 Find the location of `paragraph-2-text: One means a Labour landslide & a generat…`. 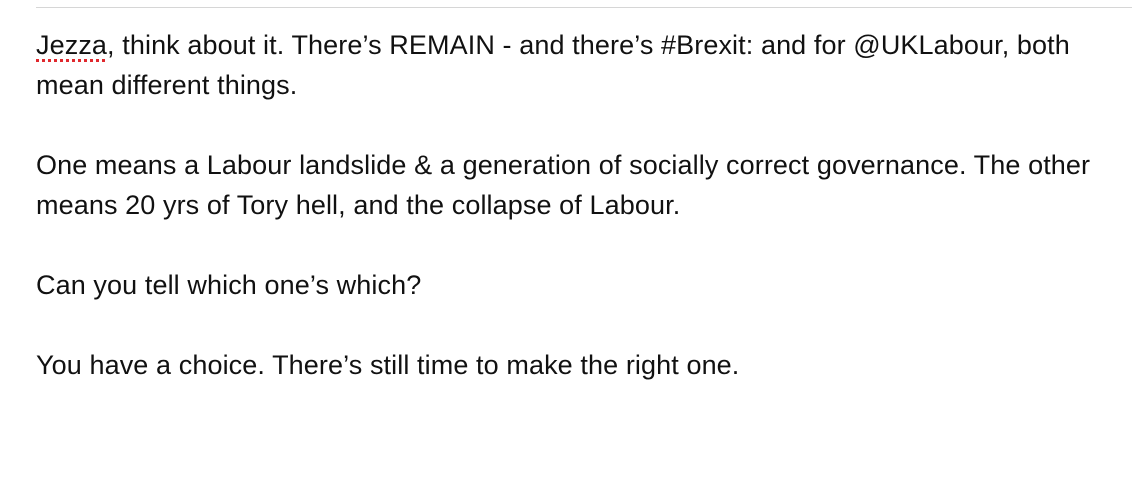

paragraph-2-text: One means a Labour landslide & a generat… is located at coordinates (563, 185).